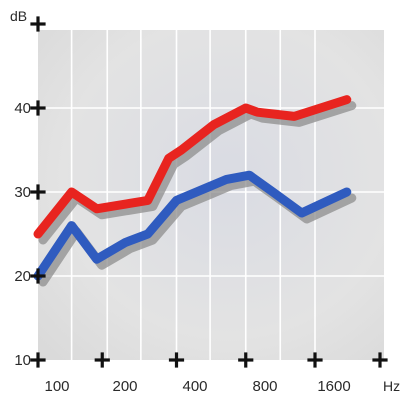  What do you see at coordinates (56, 386) in the screenshot?
I see `x-tick-label: 100` at bounding box center [56, 386].